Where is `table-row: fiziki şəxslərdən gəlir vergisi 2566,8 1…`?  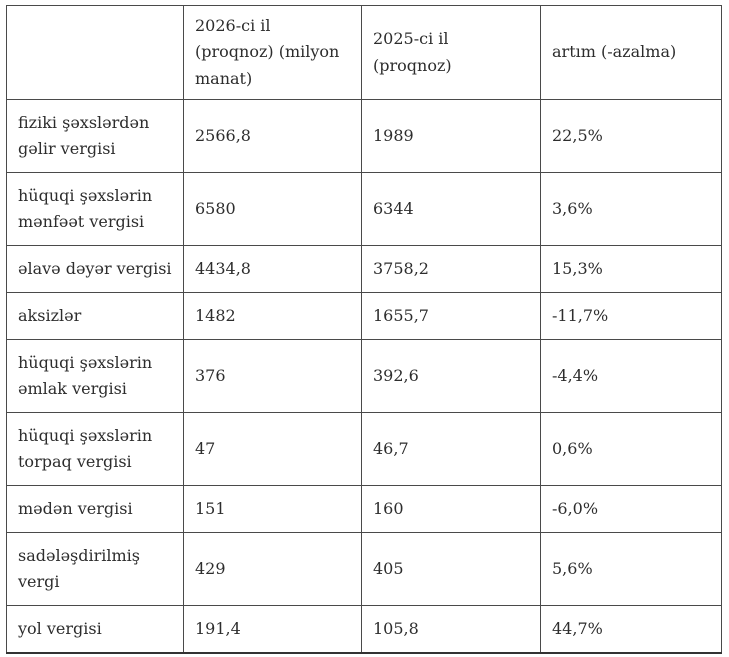
table-row: fiziki şəxslərdən gəlir vergisi 2566,8 1… is located at coordinates (364, 136).